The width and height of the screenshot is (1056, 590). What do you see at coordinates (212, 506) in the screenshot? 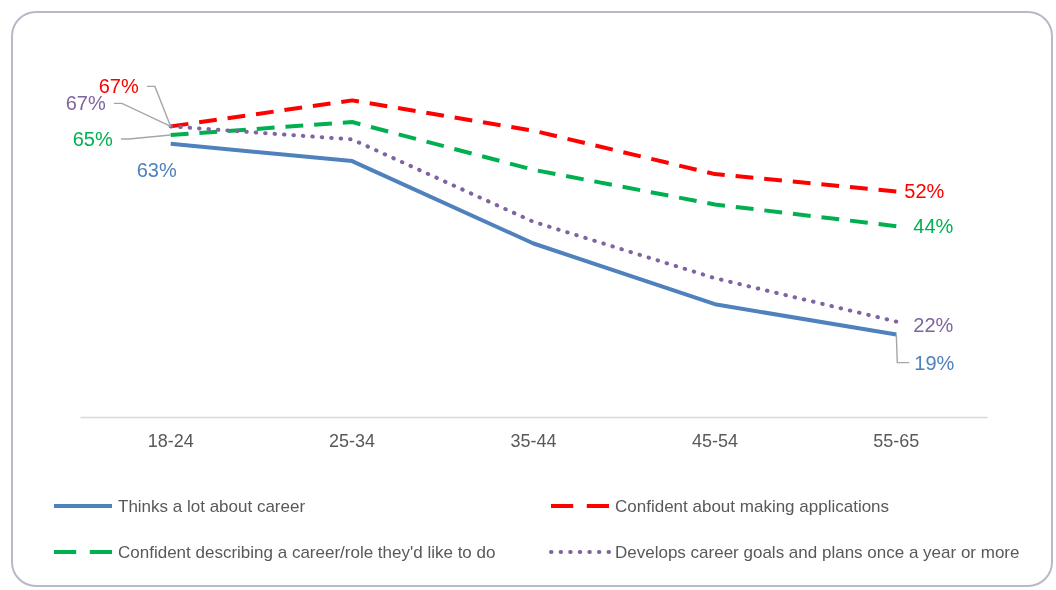
I see `legend-label: Thinks a lot about career` at bounding box center [212, 506].